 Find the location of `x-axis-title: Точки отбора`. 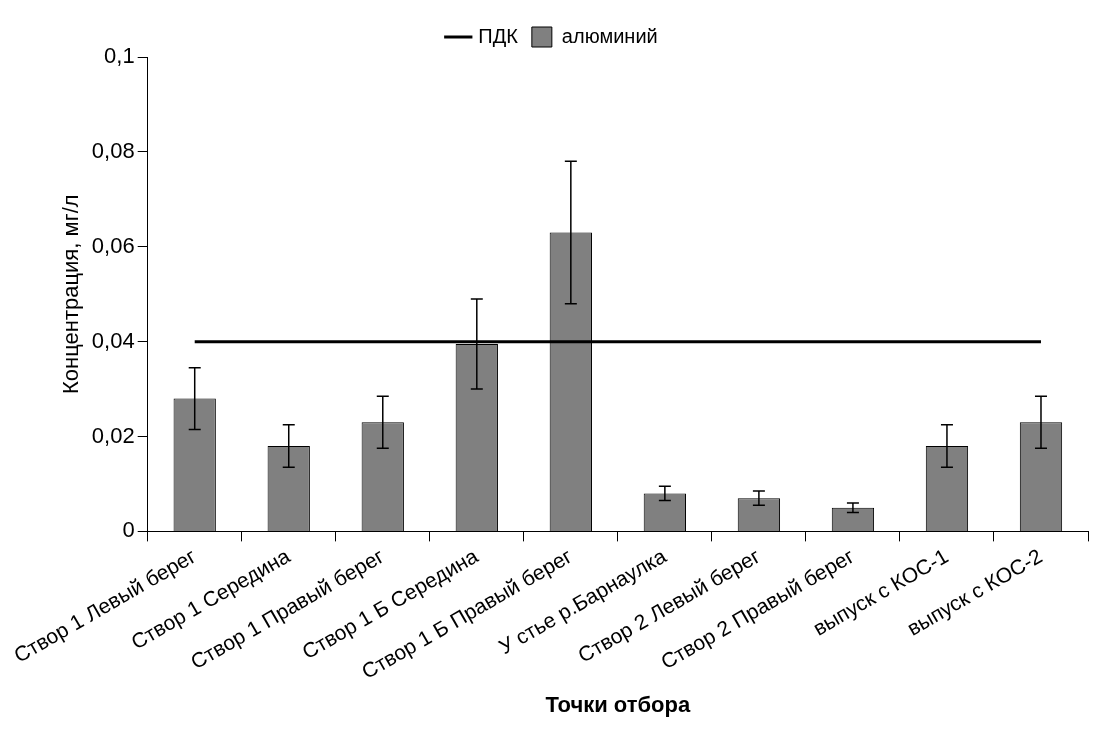

x-axis-title: Точки отбора is located at coordinates (618, 704).